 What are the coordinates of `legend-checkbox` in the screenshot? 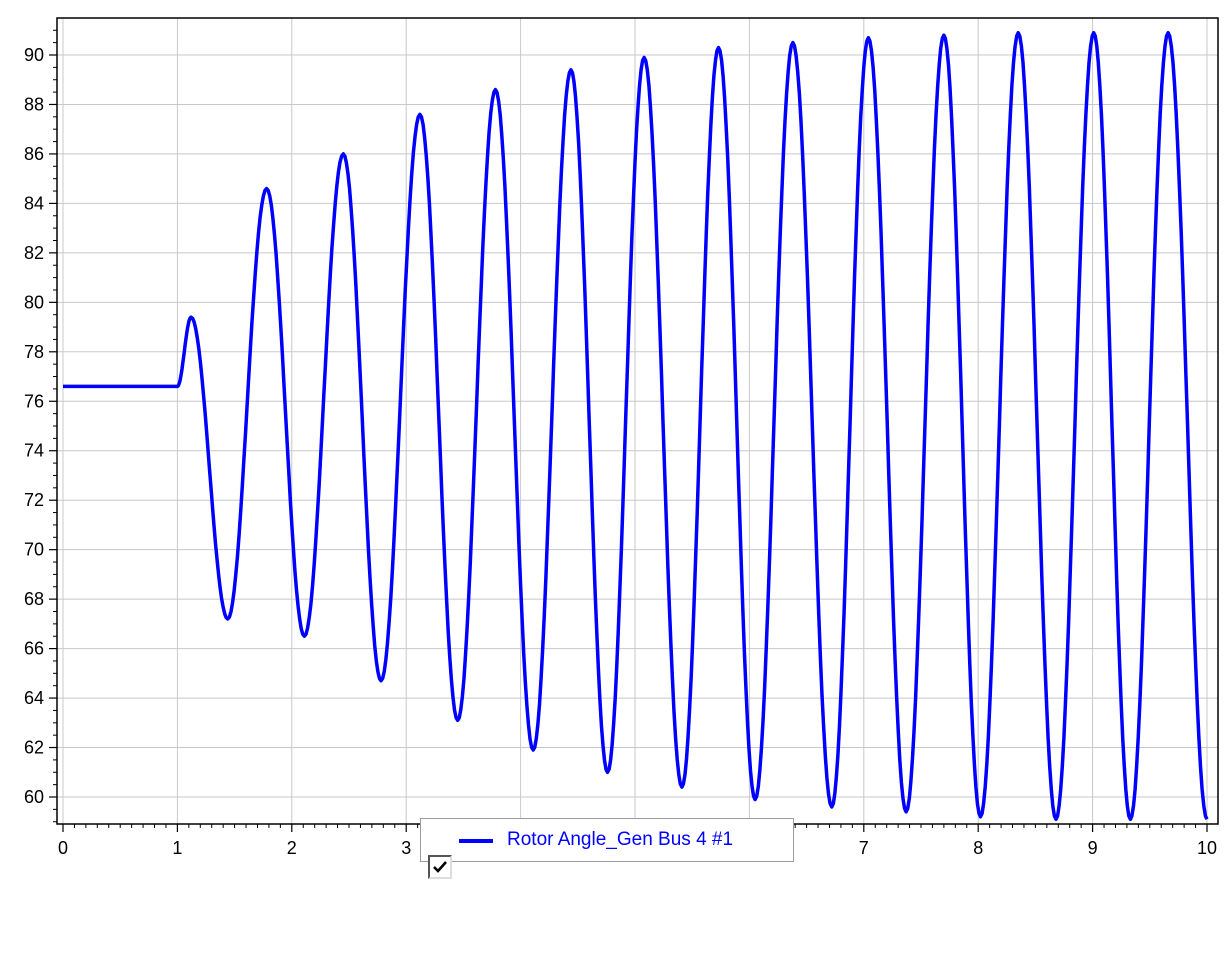 It's located at (440, 867).